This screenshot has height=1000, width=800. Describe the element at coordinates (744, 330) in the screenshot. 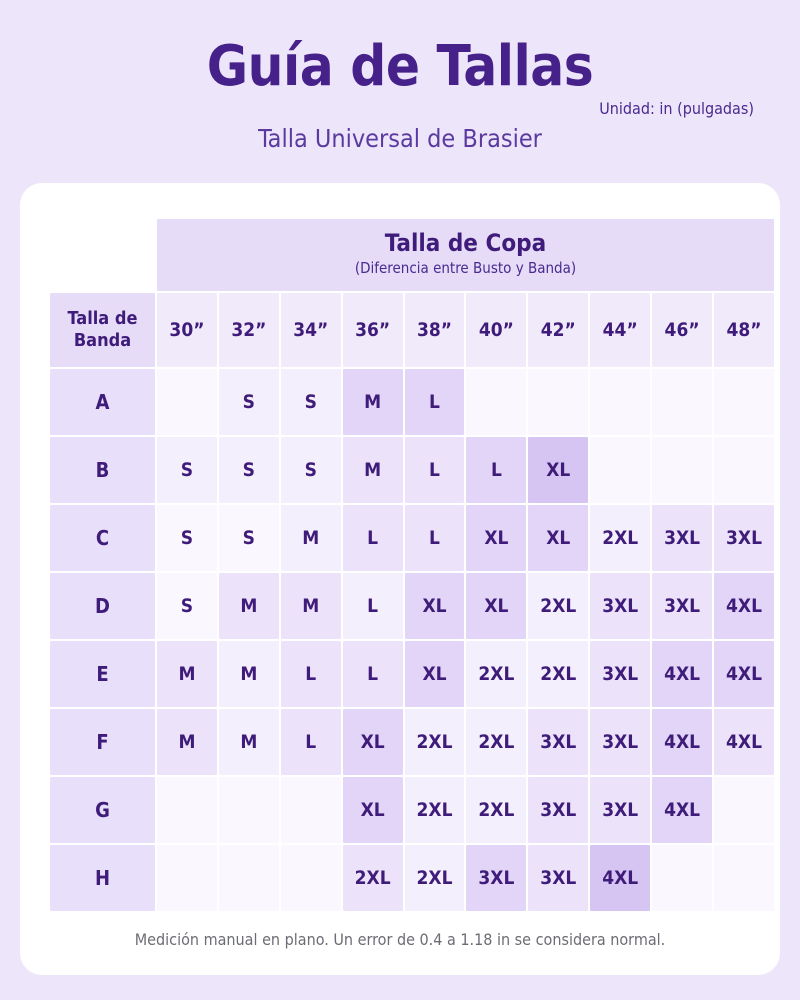

I see `column-header-9: 48”` at that location.